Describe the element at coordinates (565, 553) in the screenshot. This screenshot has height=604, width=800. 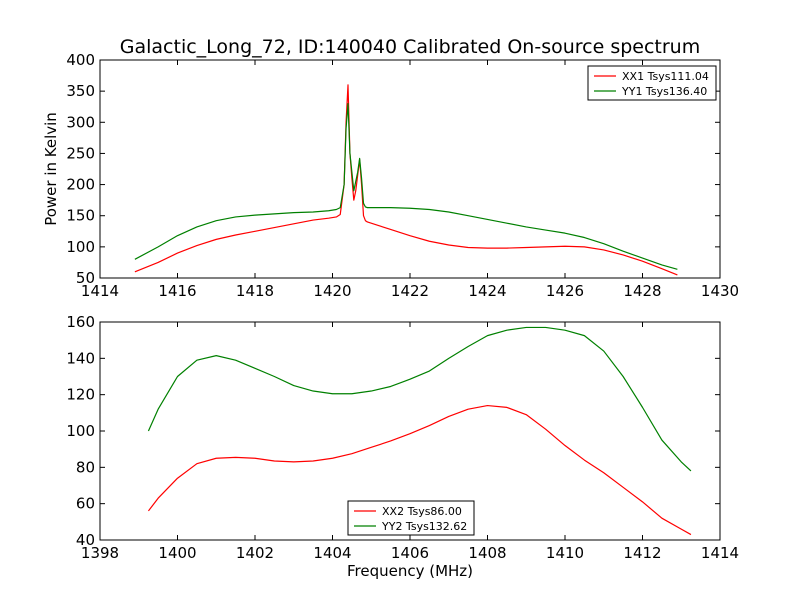
I see `x-tick-label: 1410` at that location.